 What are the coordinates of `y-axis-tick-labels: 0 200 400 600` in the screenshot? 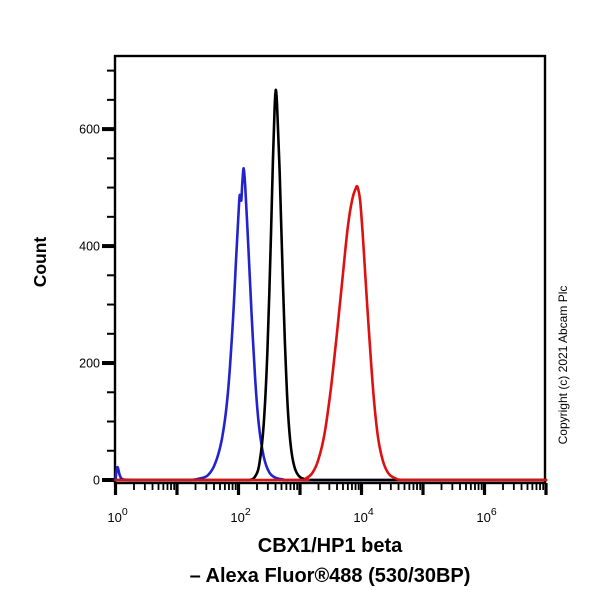 It's located at (89, 305).